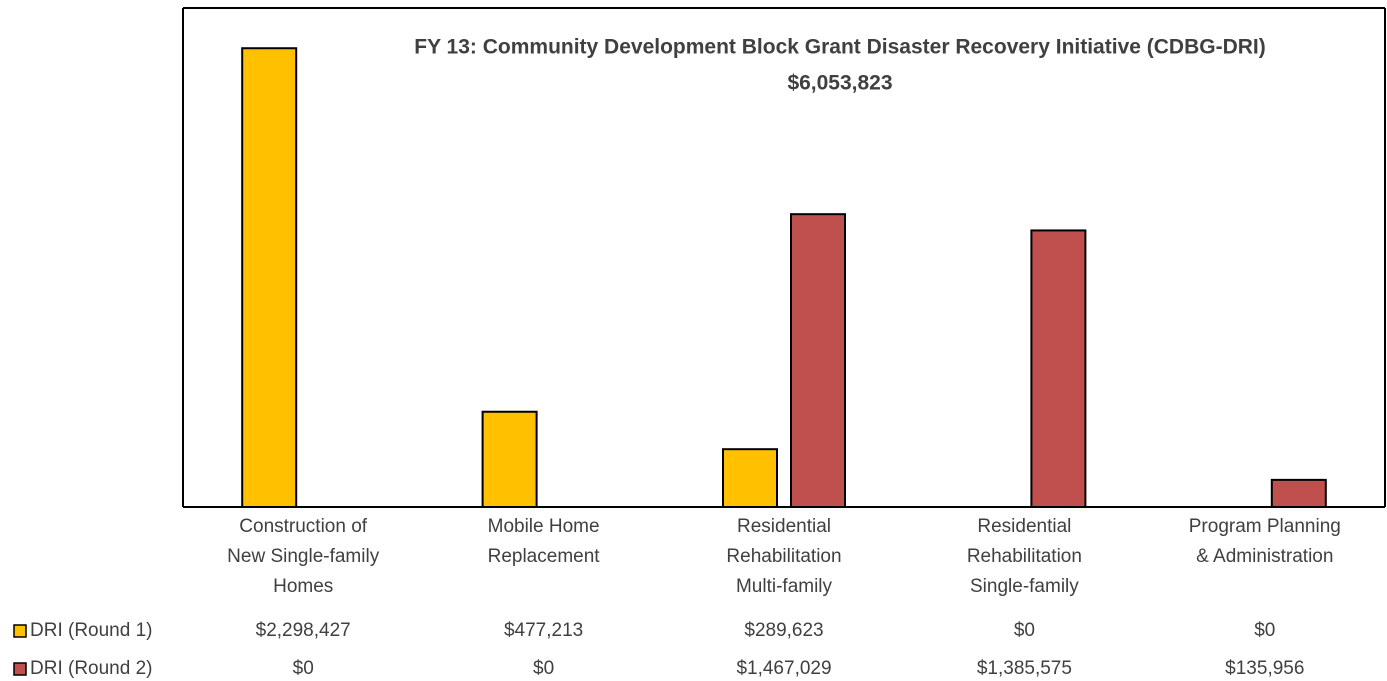  What do you see at coordinates (1024, 556) in the screenshot?
I see `x-tick-label: Residential Rehabilitation Single-family` at bounding box center [1024, 556].